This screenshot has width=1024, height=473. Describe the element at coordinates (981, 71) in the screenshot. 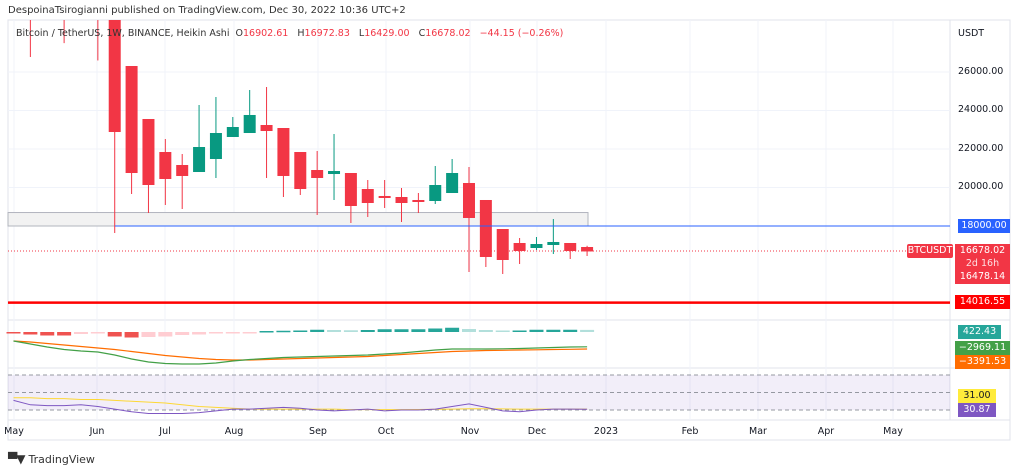

I see `price-tick: 26000.00` at that location.